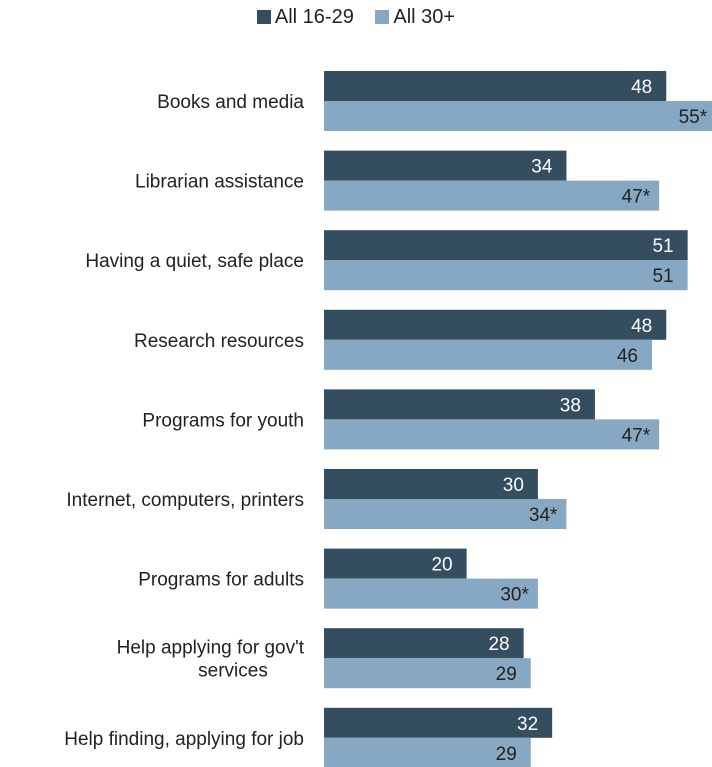  Describe the element at coordinates (662, 246) in the screenshot. I see `value-label-16-29: 51` at that location.